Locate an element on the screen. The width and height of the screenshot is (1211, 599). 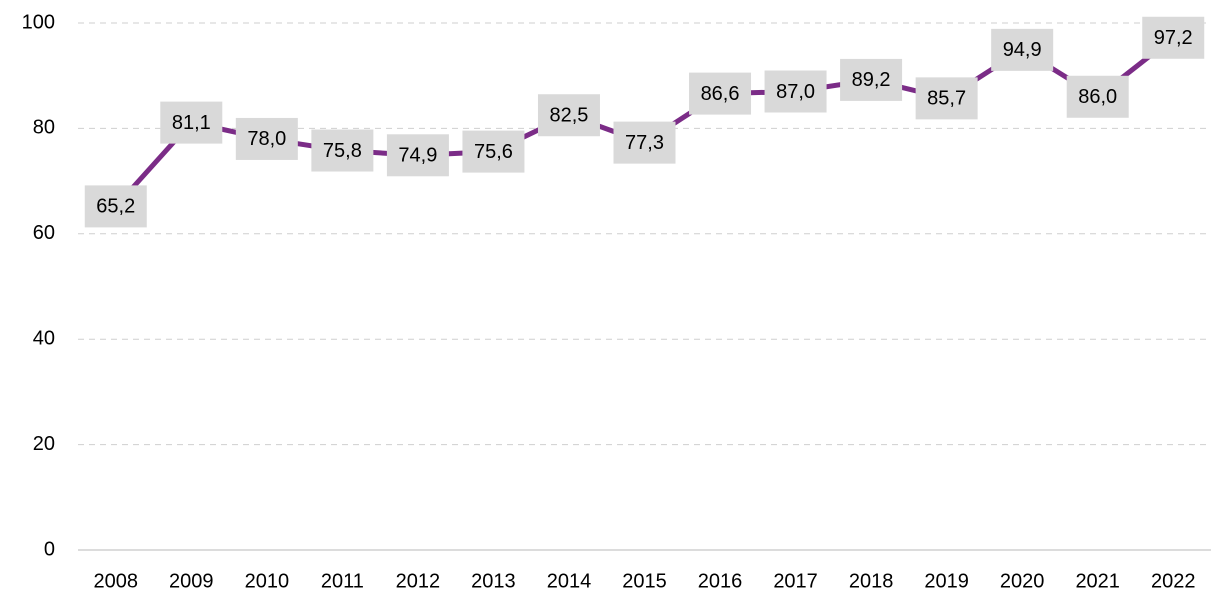
data-label: 78,0 is located at coordinates (266, 139).